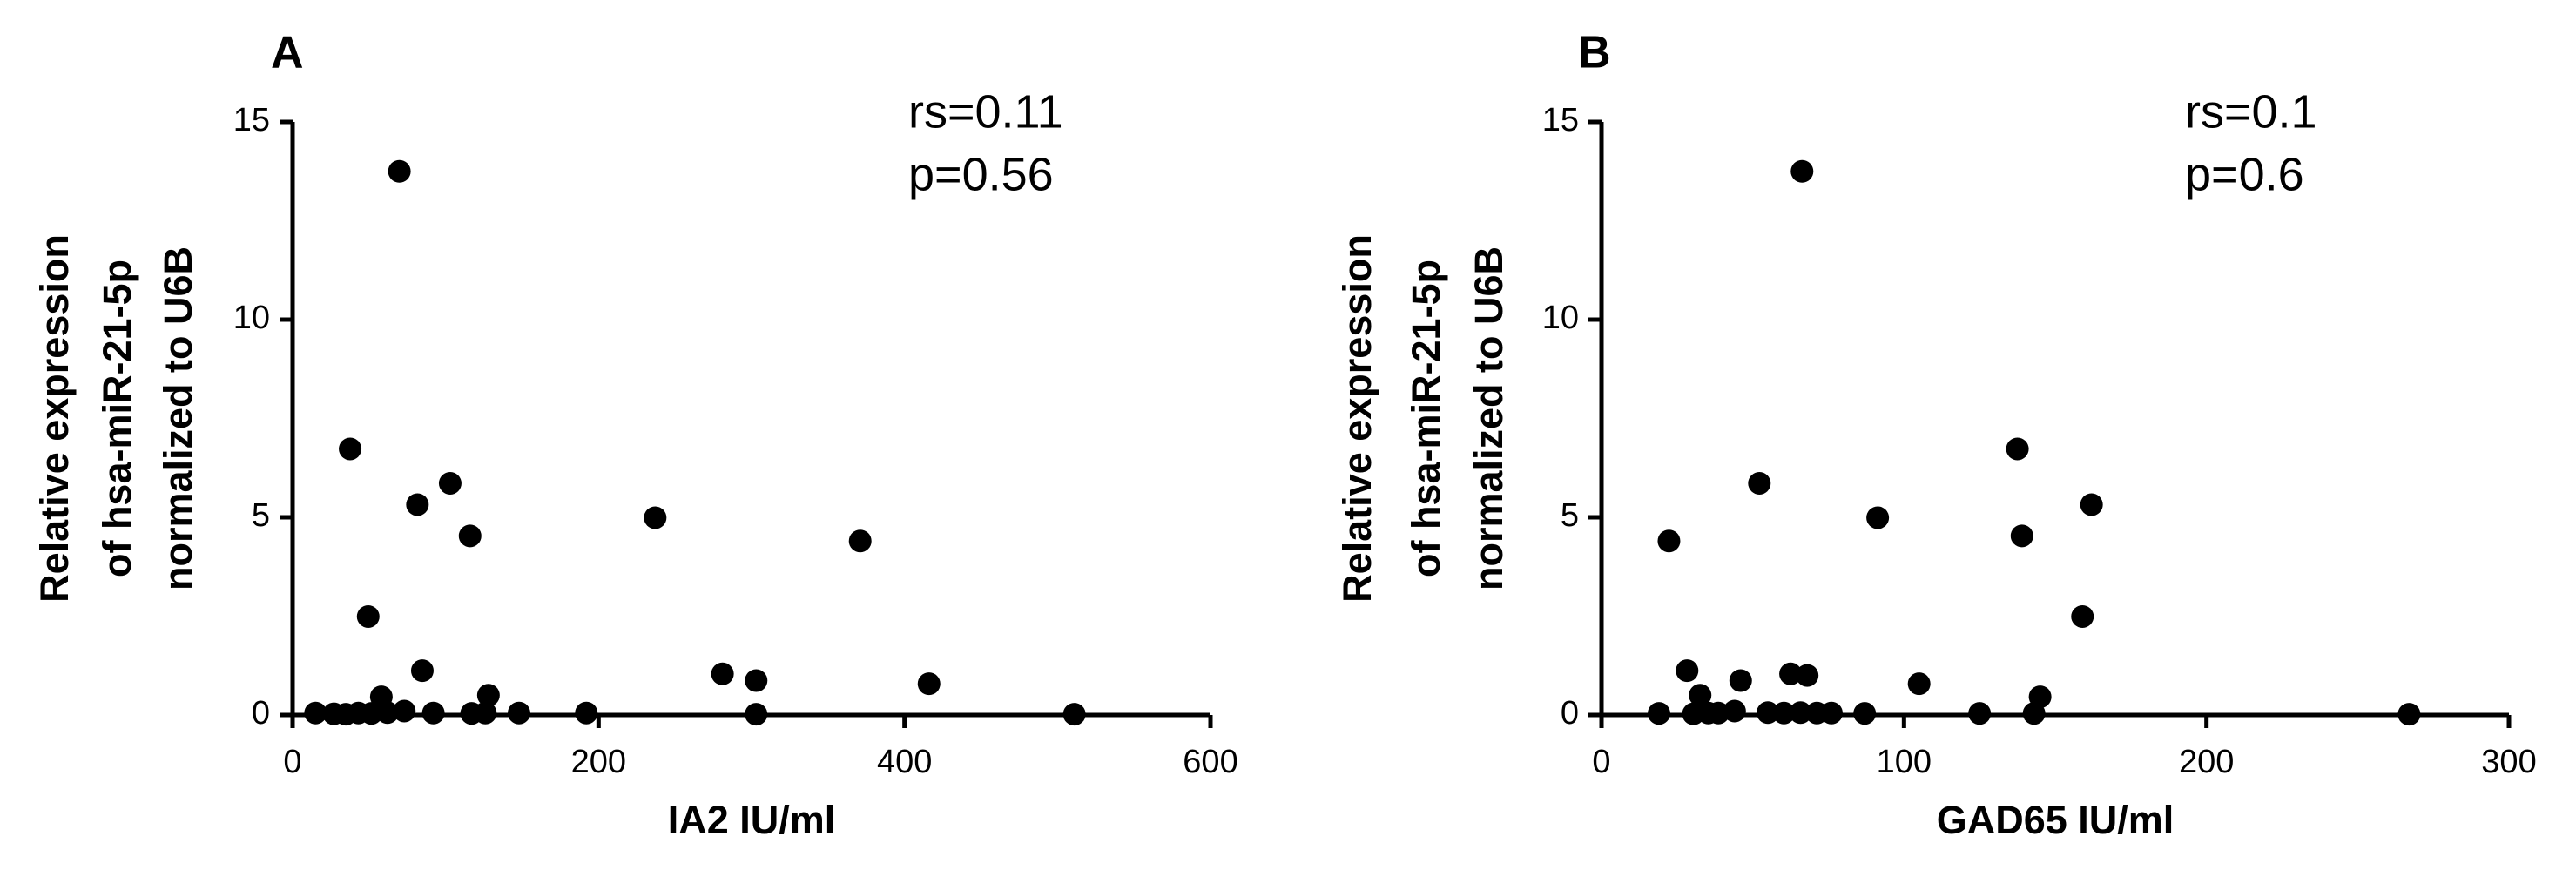 This screenshot has height=870, width=2576. What do you see at coordinates (2056, 820) in the screenshot?
I see `x-axis-title: GAD65 IU/ml` at bounding box center [2056, 820].